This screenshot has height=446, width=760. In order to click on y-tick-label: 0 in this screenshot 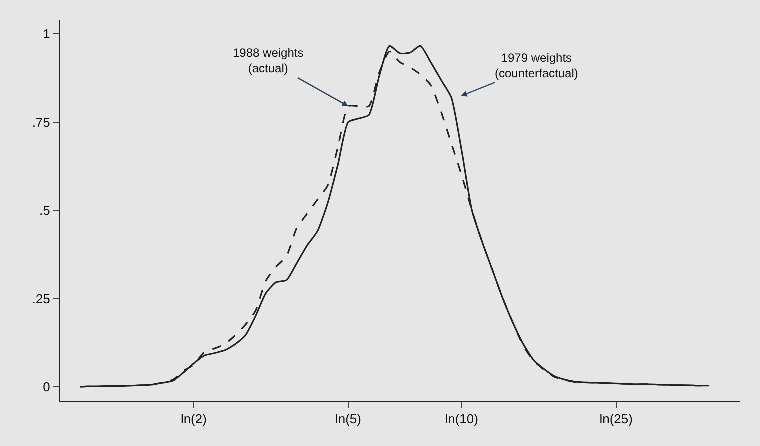, I will do `click(46, 386)`.